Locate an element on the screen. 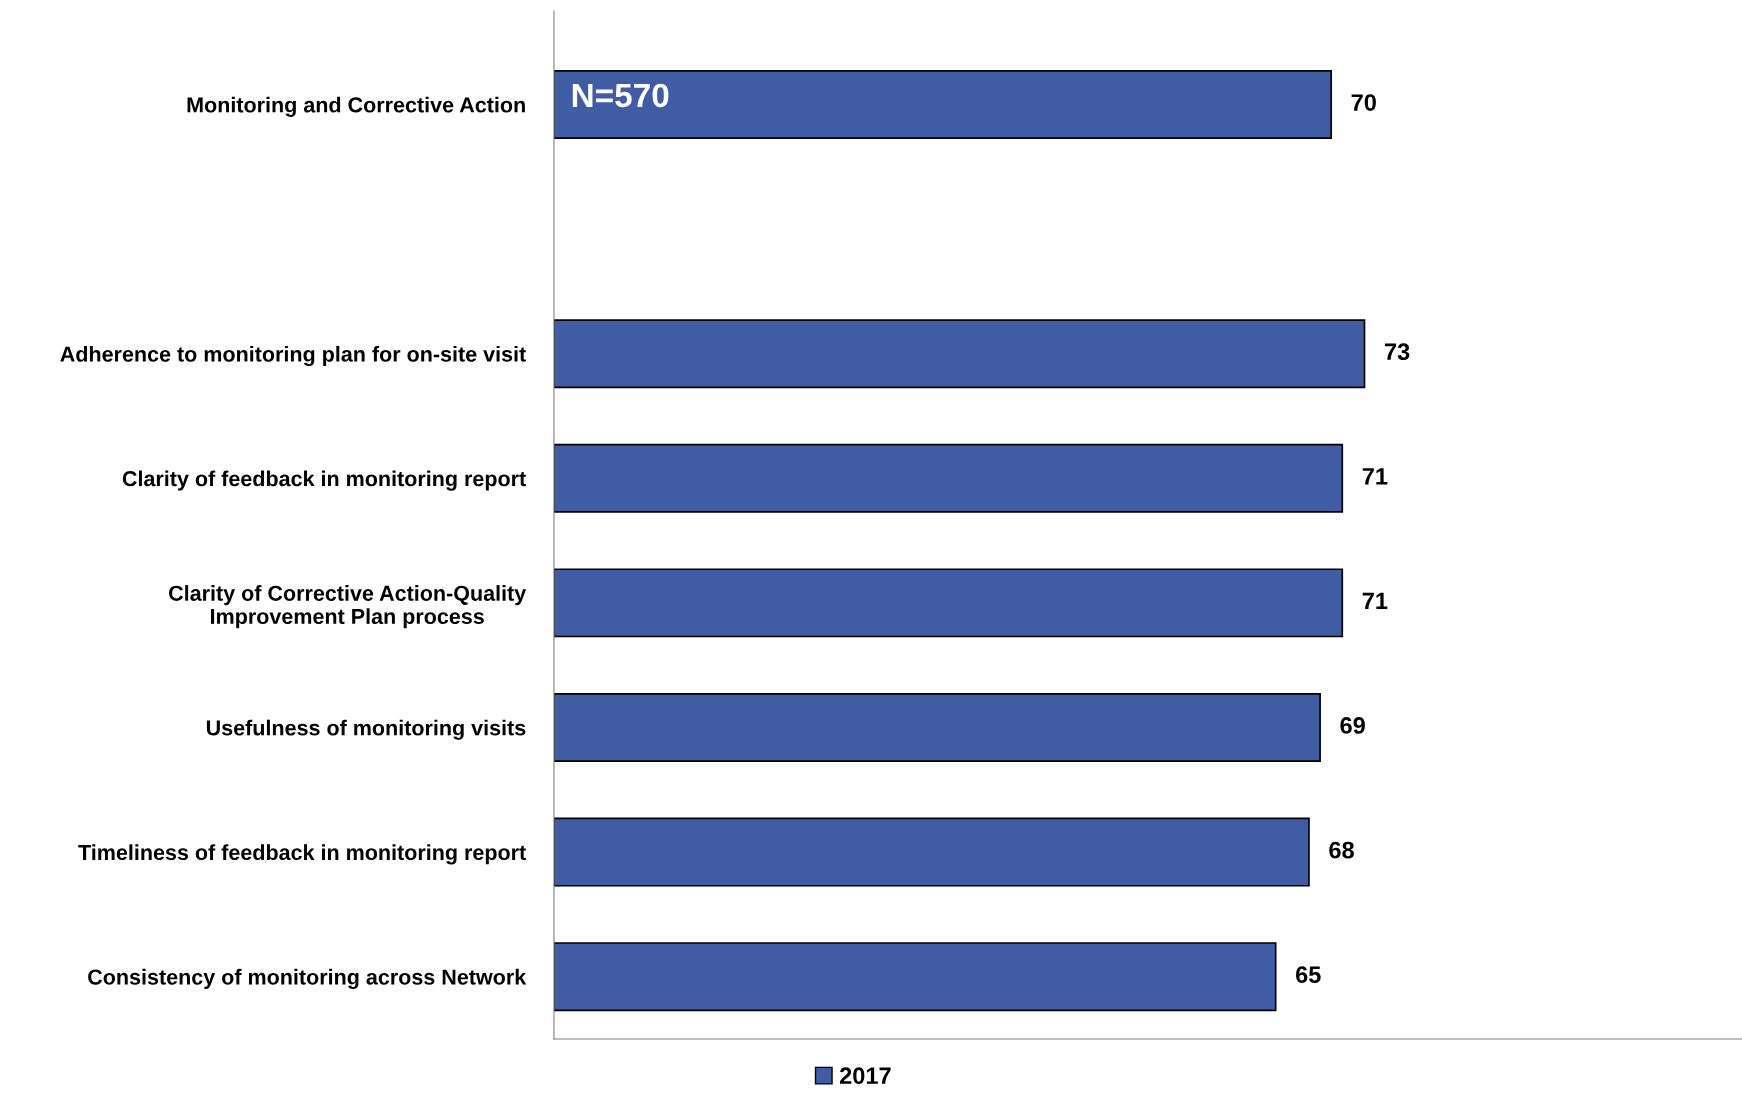  data-label: 70 is located at coordinates (1363, 102).